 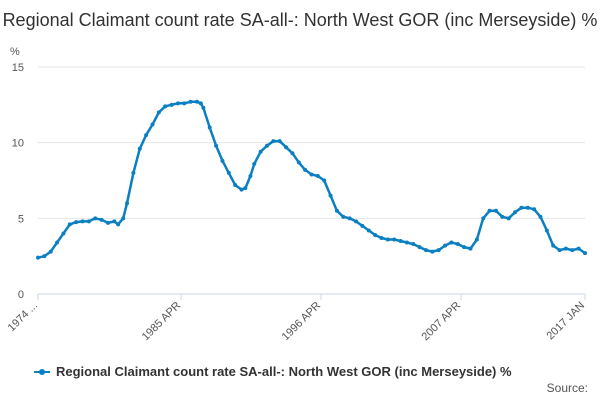 I want to click on legend-line-marker-icon, so click(x=42, y=372).